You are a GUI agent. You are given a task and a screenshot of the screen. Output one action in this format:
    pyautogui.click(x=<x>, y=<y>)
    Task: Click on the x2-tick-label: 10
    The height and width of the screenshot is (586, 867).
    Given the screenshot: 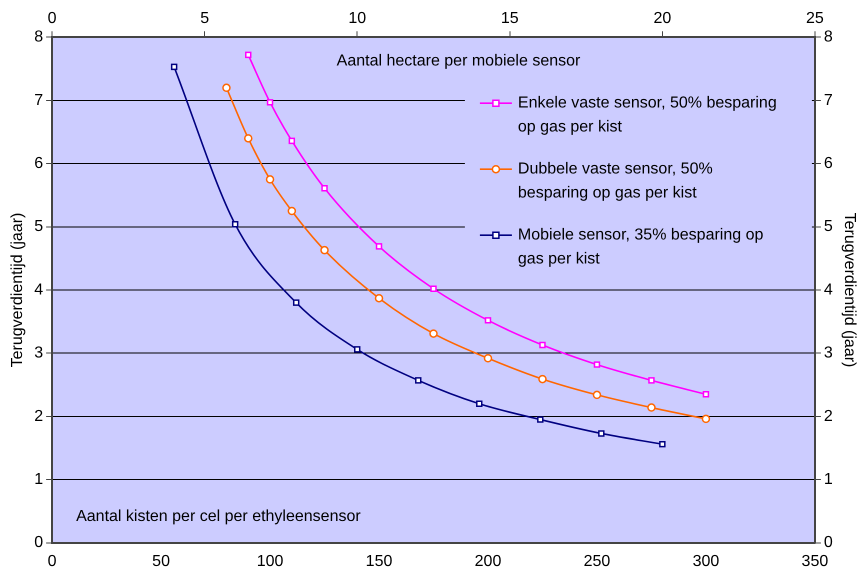 What is the action you would take?
    pyautogui.click(x=357, y=19)
    